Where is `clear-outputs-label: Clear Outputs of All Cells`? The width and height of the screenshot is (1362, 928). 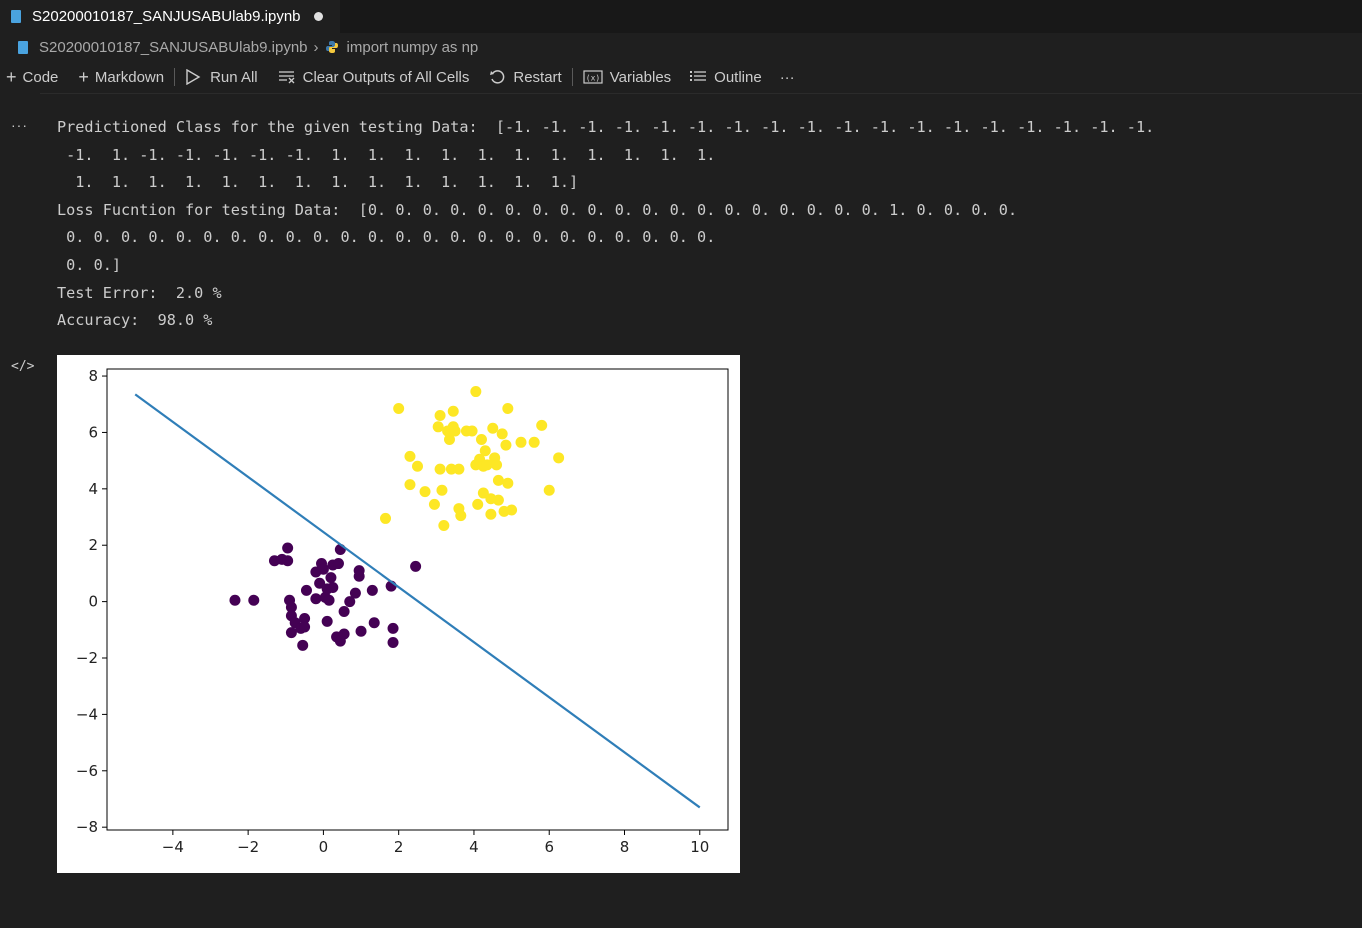 clear-outputs-label: Clear Outputs of All Cells is located at coordinates (386, 77).